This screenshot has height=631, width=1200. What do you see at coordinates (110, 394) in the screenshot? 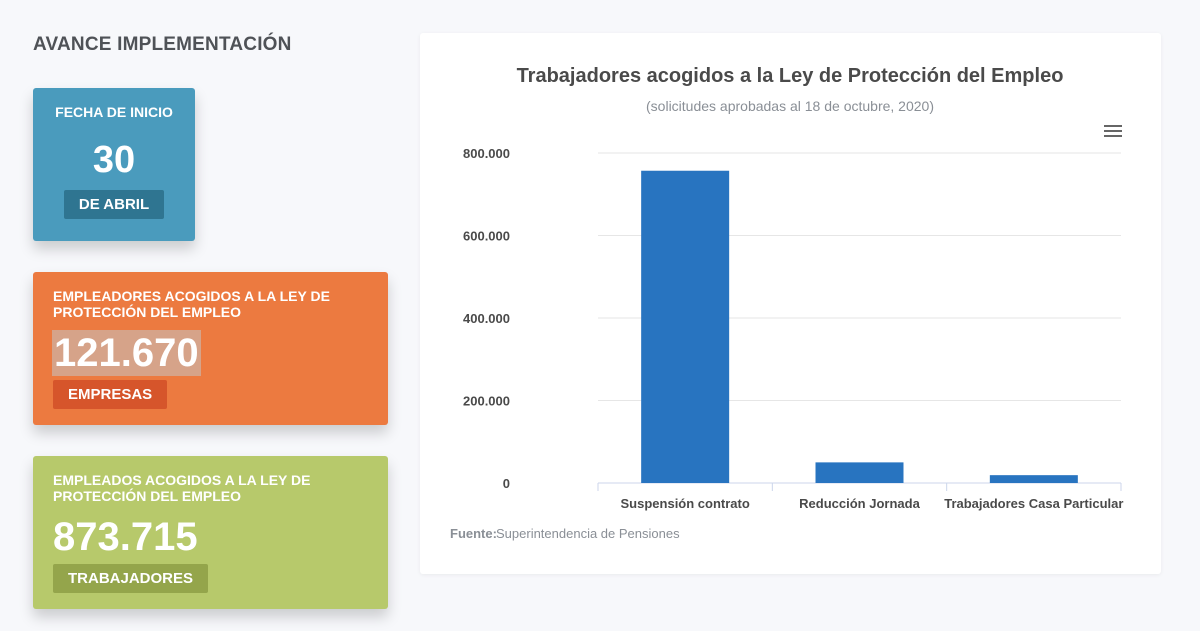
I see `employers-badge: EMPRESAS` at bounding box center [110, 394].